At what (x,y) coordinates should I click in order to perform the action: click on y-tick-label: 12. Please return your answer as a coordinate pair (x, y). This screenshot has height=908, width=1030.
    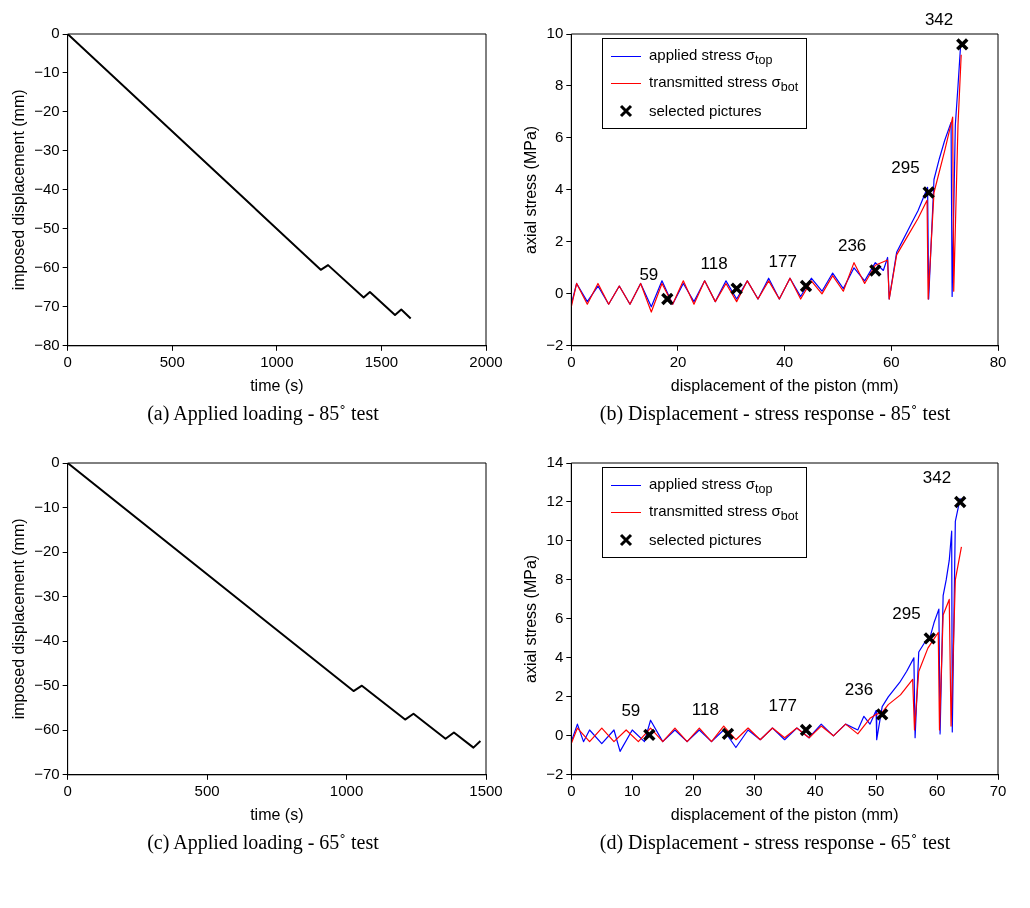
    Looking at the image, I should click on (555, 501).